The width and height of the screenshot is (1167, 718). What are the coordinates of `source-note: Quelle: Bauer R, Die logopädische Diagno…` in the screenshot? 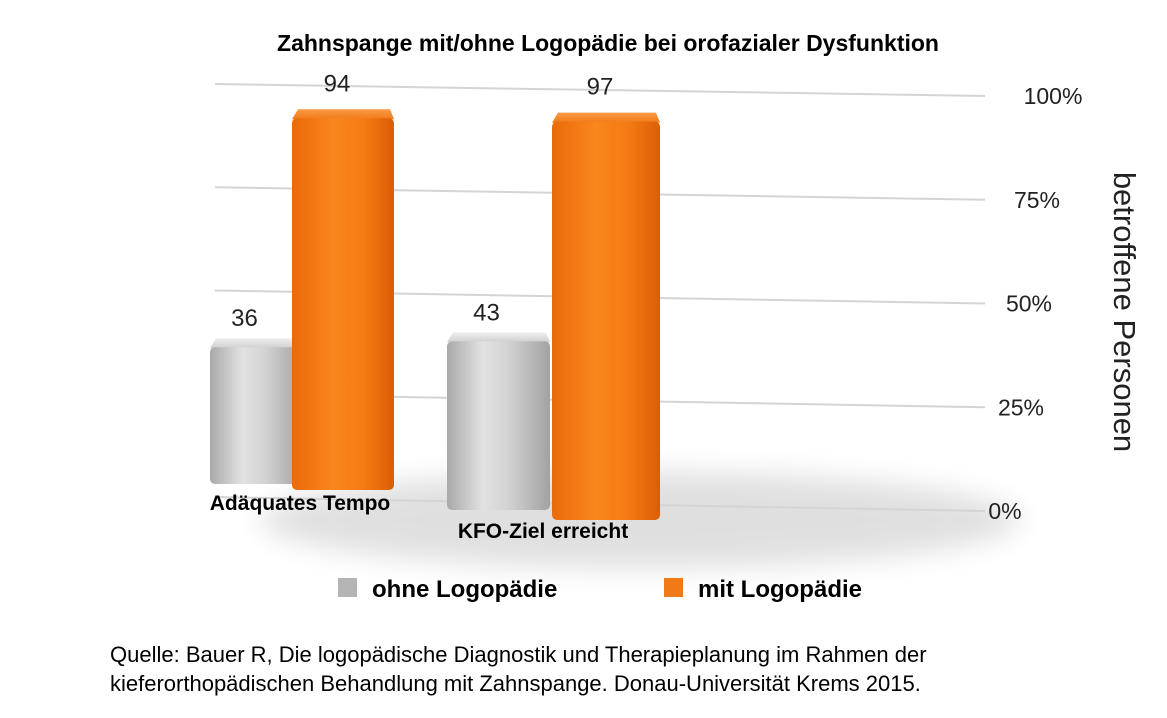 It's located at (610, 669).